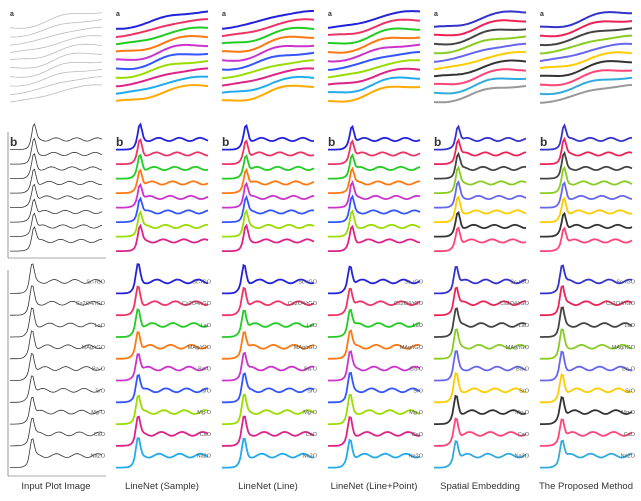 This screenshot has height=501, width=641. What do you see at coordinates (418, 435) in the screenshot?
I see `sample-label: CaO` at bounding box center [418, 435].